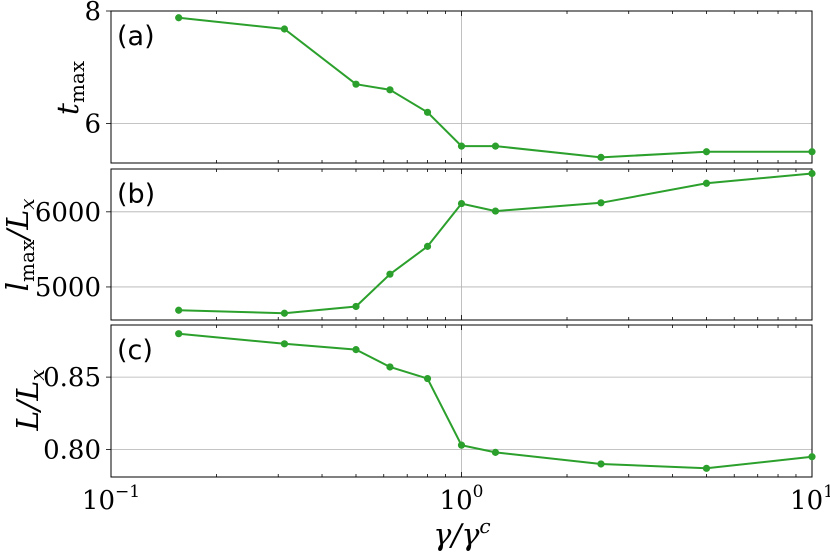  Describe the element at coordinates (20, 244) in the screenshot. I see `ylabel-b: lmax/Lx` at that location.